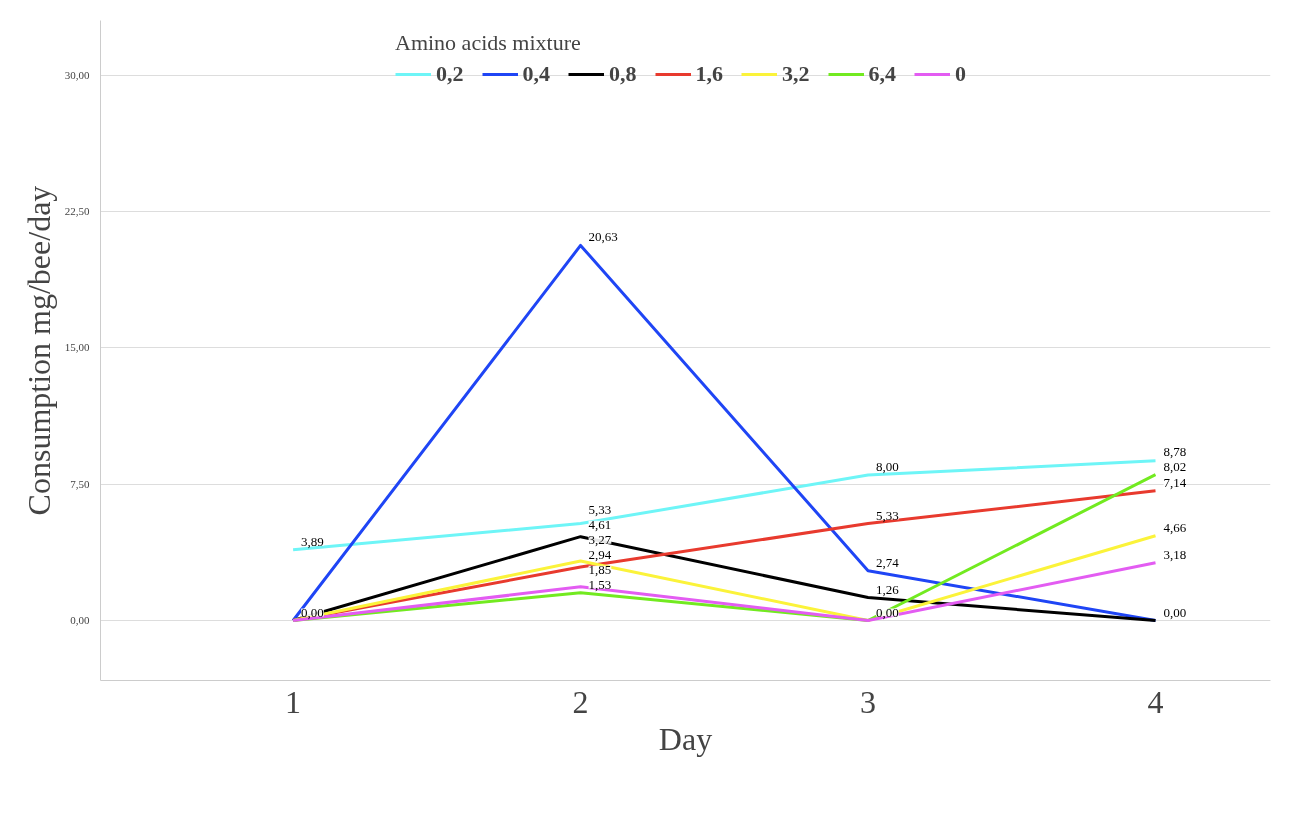  Describe the element at coordinates (1175, 466) in the screenshot. I see `data-label: 8,02` at that location.